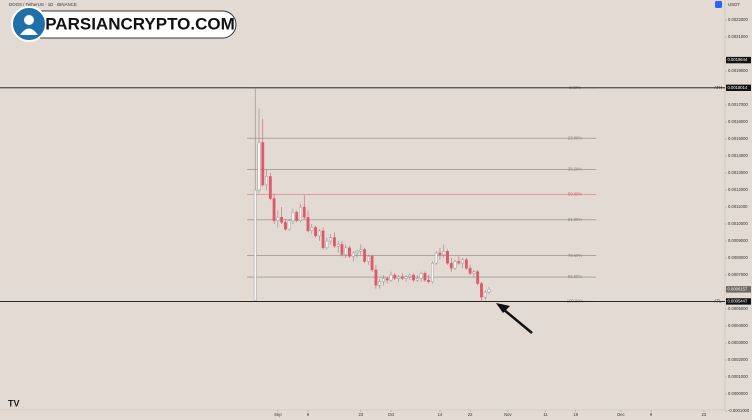 The width and height of the screenshot is (752, 420). What do you see at coordinates (734, 4) in the screenshot?
I see `currency: USDT` at bounding box center [734, 4].